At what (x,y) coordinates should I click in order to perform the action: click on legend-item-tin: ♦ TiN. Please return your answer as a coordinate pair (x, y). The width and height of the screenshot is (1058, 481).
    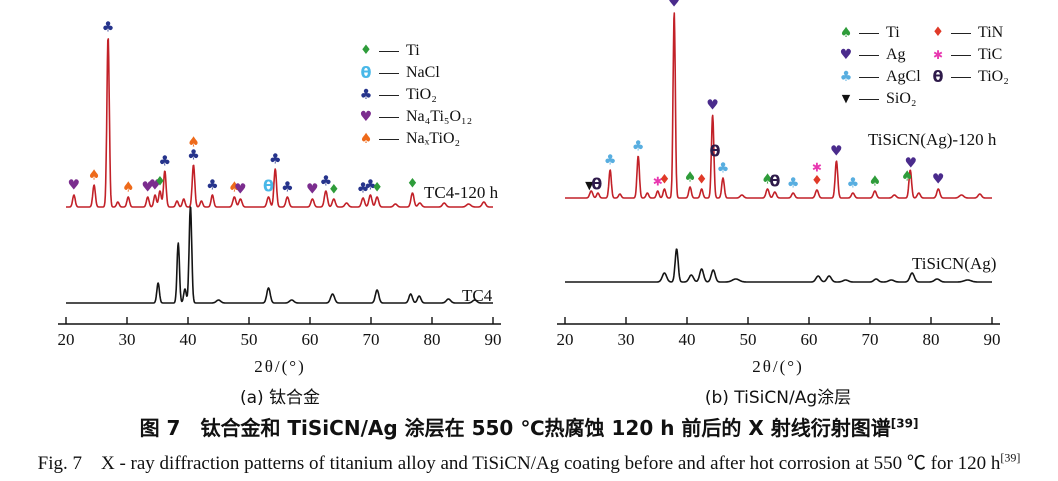
    Looking at the image, I should click on (969, 33).